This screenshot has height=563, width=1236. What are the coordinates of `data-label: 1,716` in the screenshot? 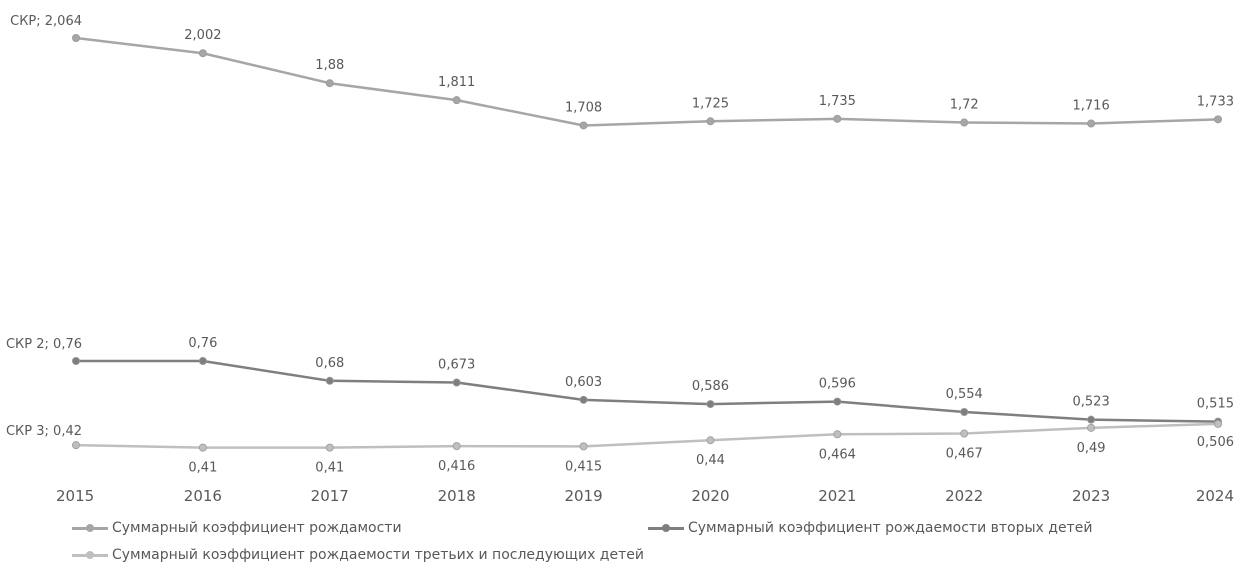 It's located at (1091, 106).